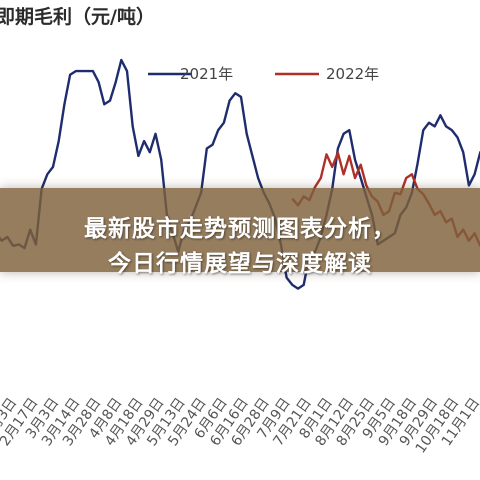 The height and width of the screenshot is (480, 480). I want to click on chart-legend: 2021年 2022年, so click(263, 74).